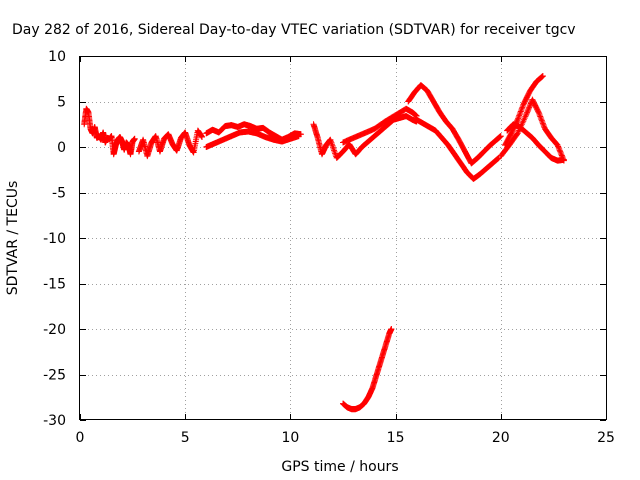 This screenshot has width=640, height=480. I want to click on y-tick-label: -30, so click(54, 421).